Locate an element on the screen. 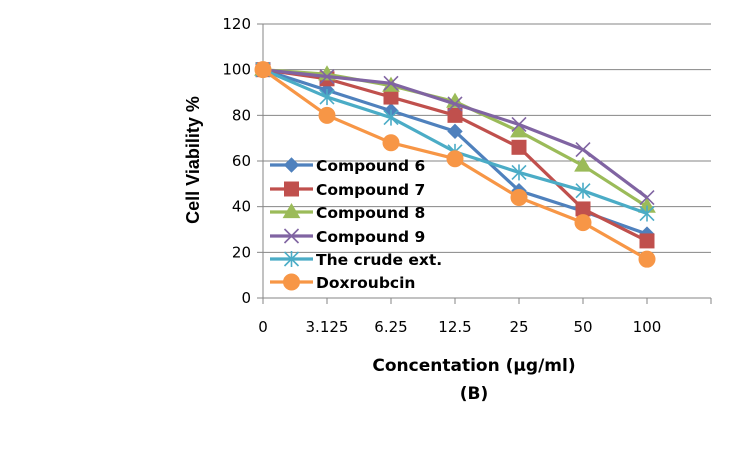  y-tick-label: 120 is located at coordinates (236, 24).